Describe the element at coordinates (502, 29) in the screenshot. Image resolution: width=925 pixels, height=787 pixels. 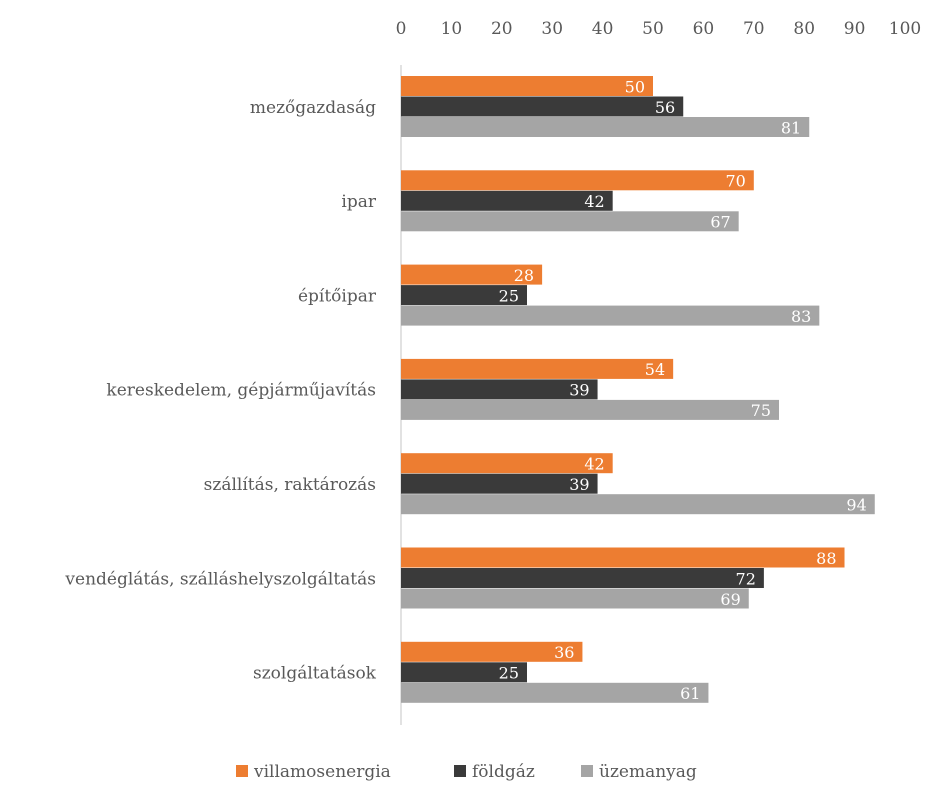
I see `x-tick-label: 20` at that location.